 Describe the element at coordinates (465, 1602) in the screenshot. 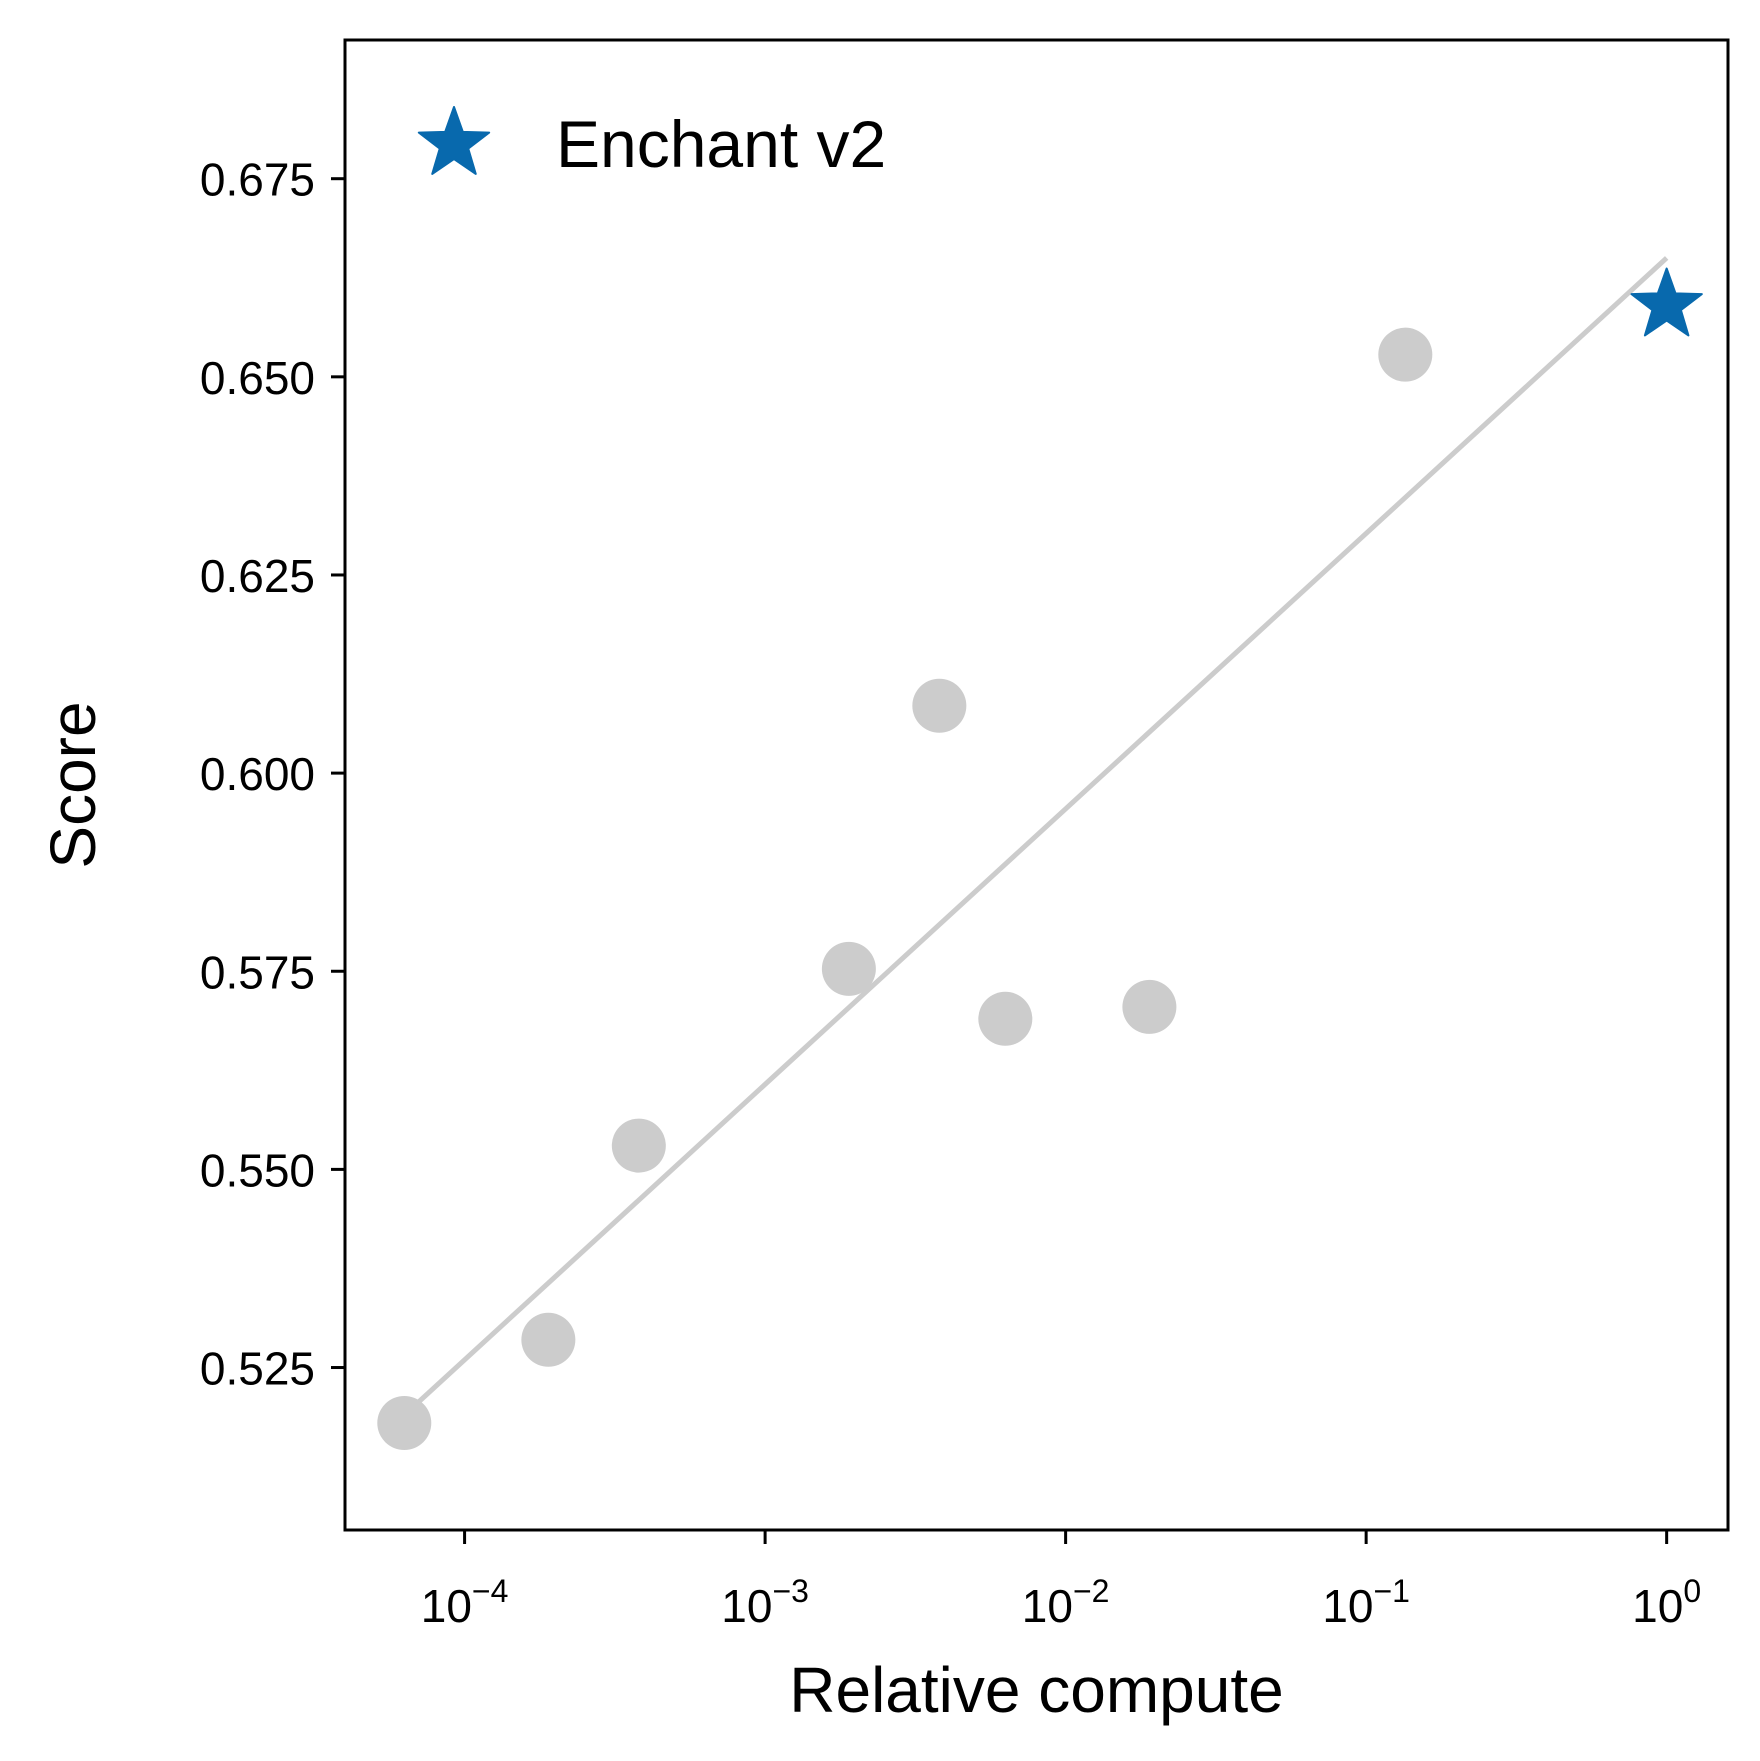

I see `x-tick-label: 10⁻⁴` at that location.